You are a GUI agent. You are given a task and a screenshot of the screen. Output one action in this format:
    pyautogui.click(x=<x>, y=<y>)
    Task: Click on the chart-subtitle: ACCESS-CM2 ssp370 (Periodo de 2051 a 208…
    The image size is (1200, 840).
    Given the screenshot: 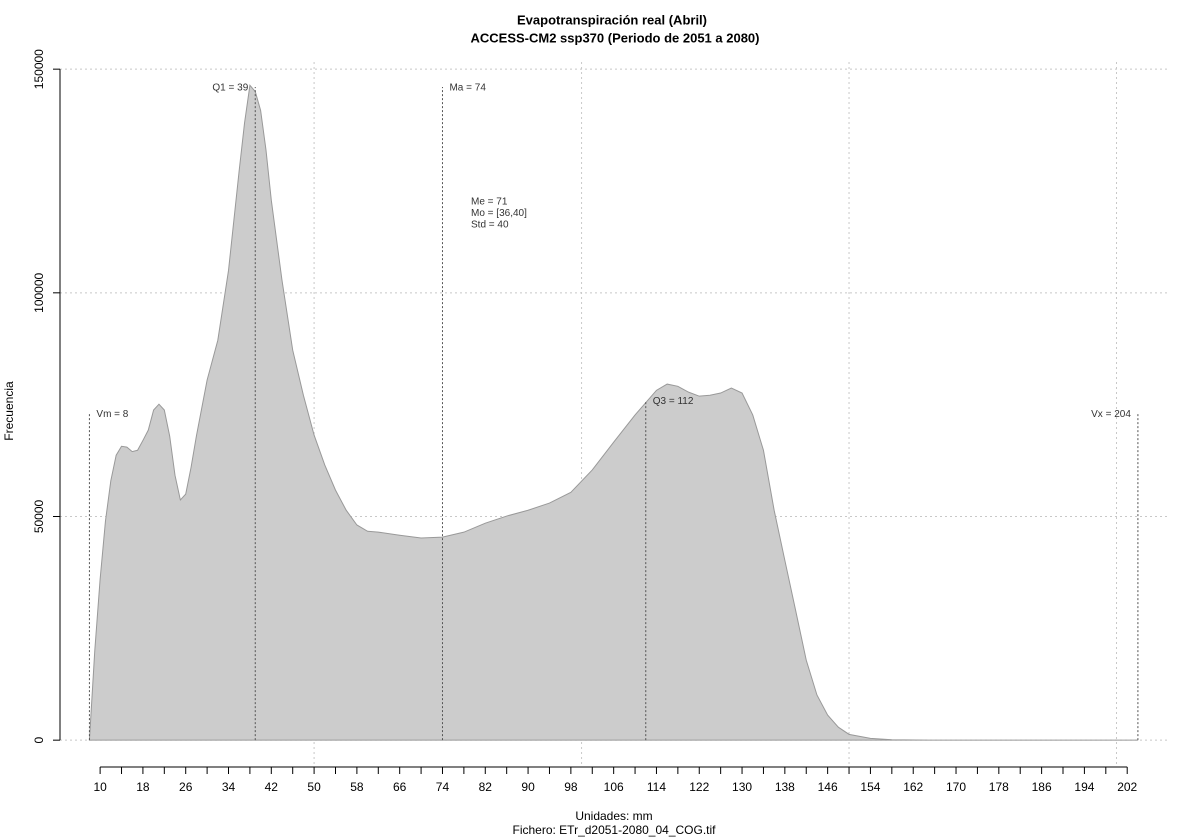 What is the action you would take?
    pyautogui.click(x=614, y=37)
    